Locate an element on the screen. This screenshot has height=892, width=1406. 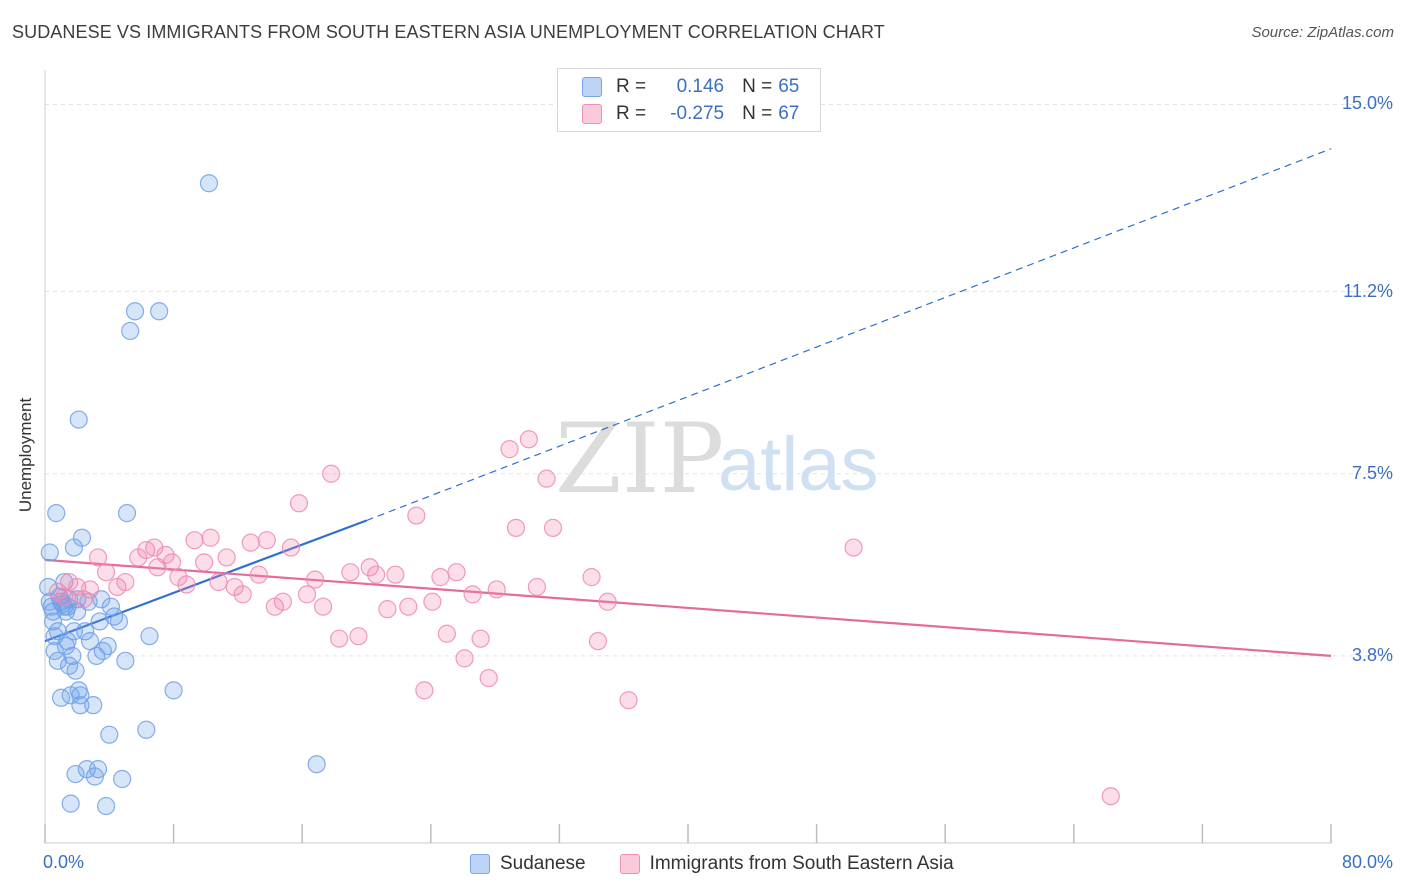
legend-label-sudanese: Sudanese is located at coordinates (543, 863).